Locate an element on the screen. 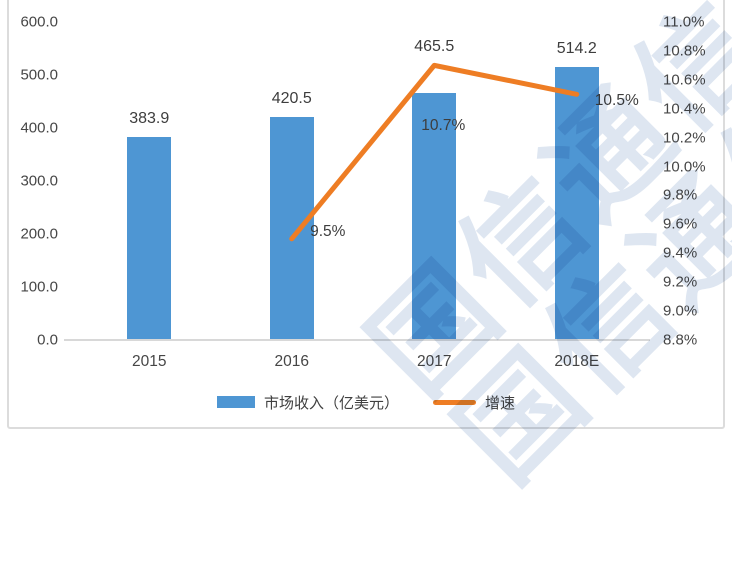 This screenshot has height=567, width=732. line-value-label: 9.5% is located at coordinates (328, 231).